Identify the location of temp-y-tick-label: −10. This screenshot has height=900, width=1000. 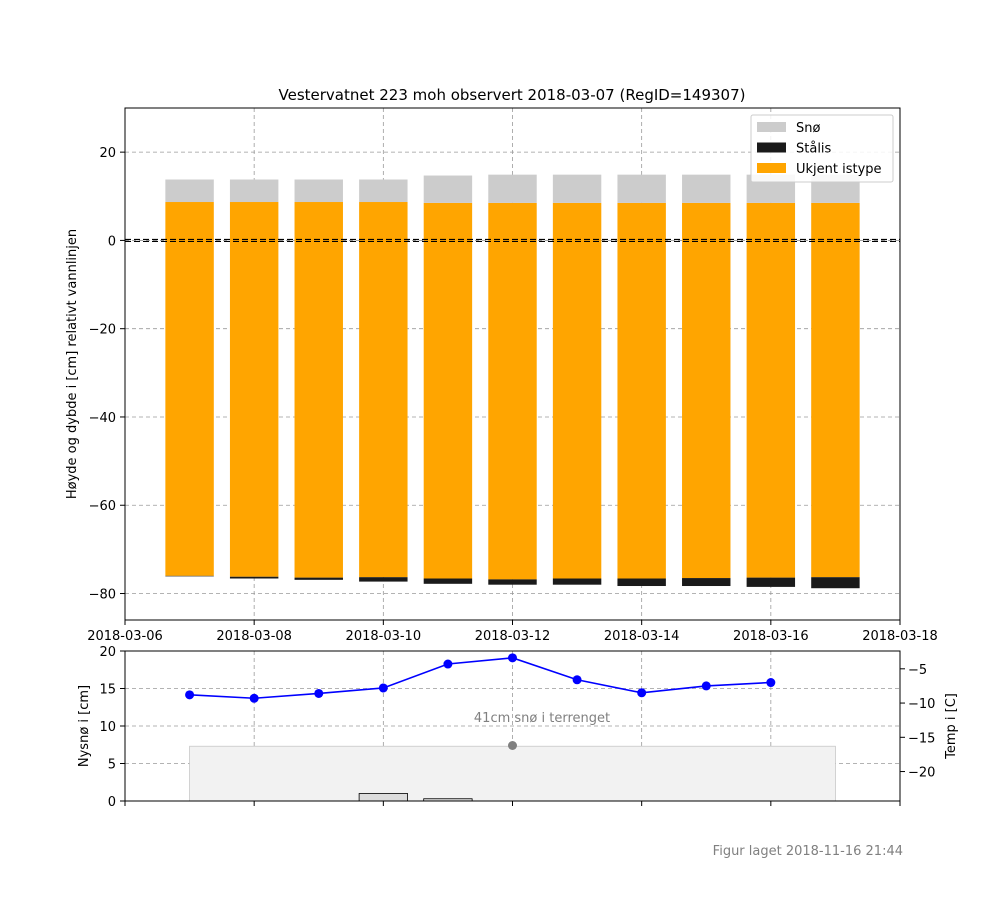
(921, 704).